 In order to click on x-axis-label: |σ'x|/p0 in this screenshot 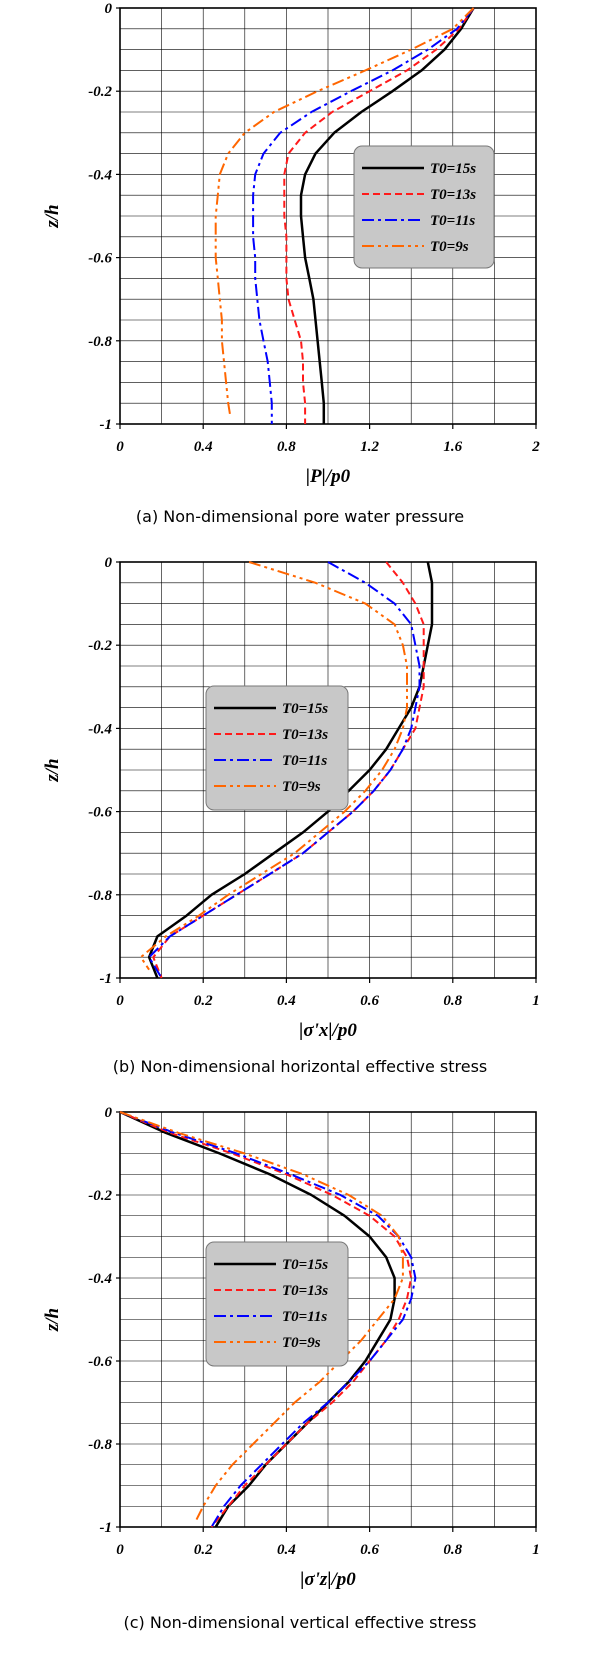, I will do `click(328, 1030)`.